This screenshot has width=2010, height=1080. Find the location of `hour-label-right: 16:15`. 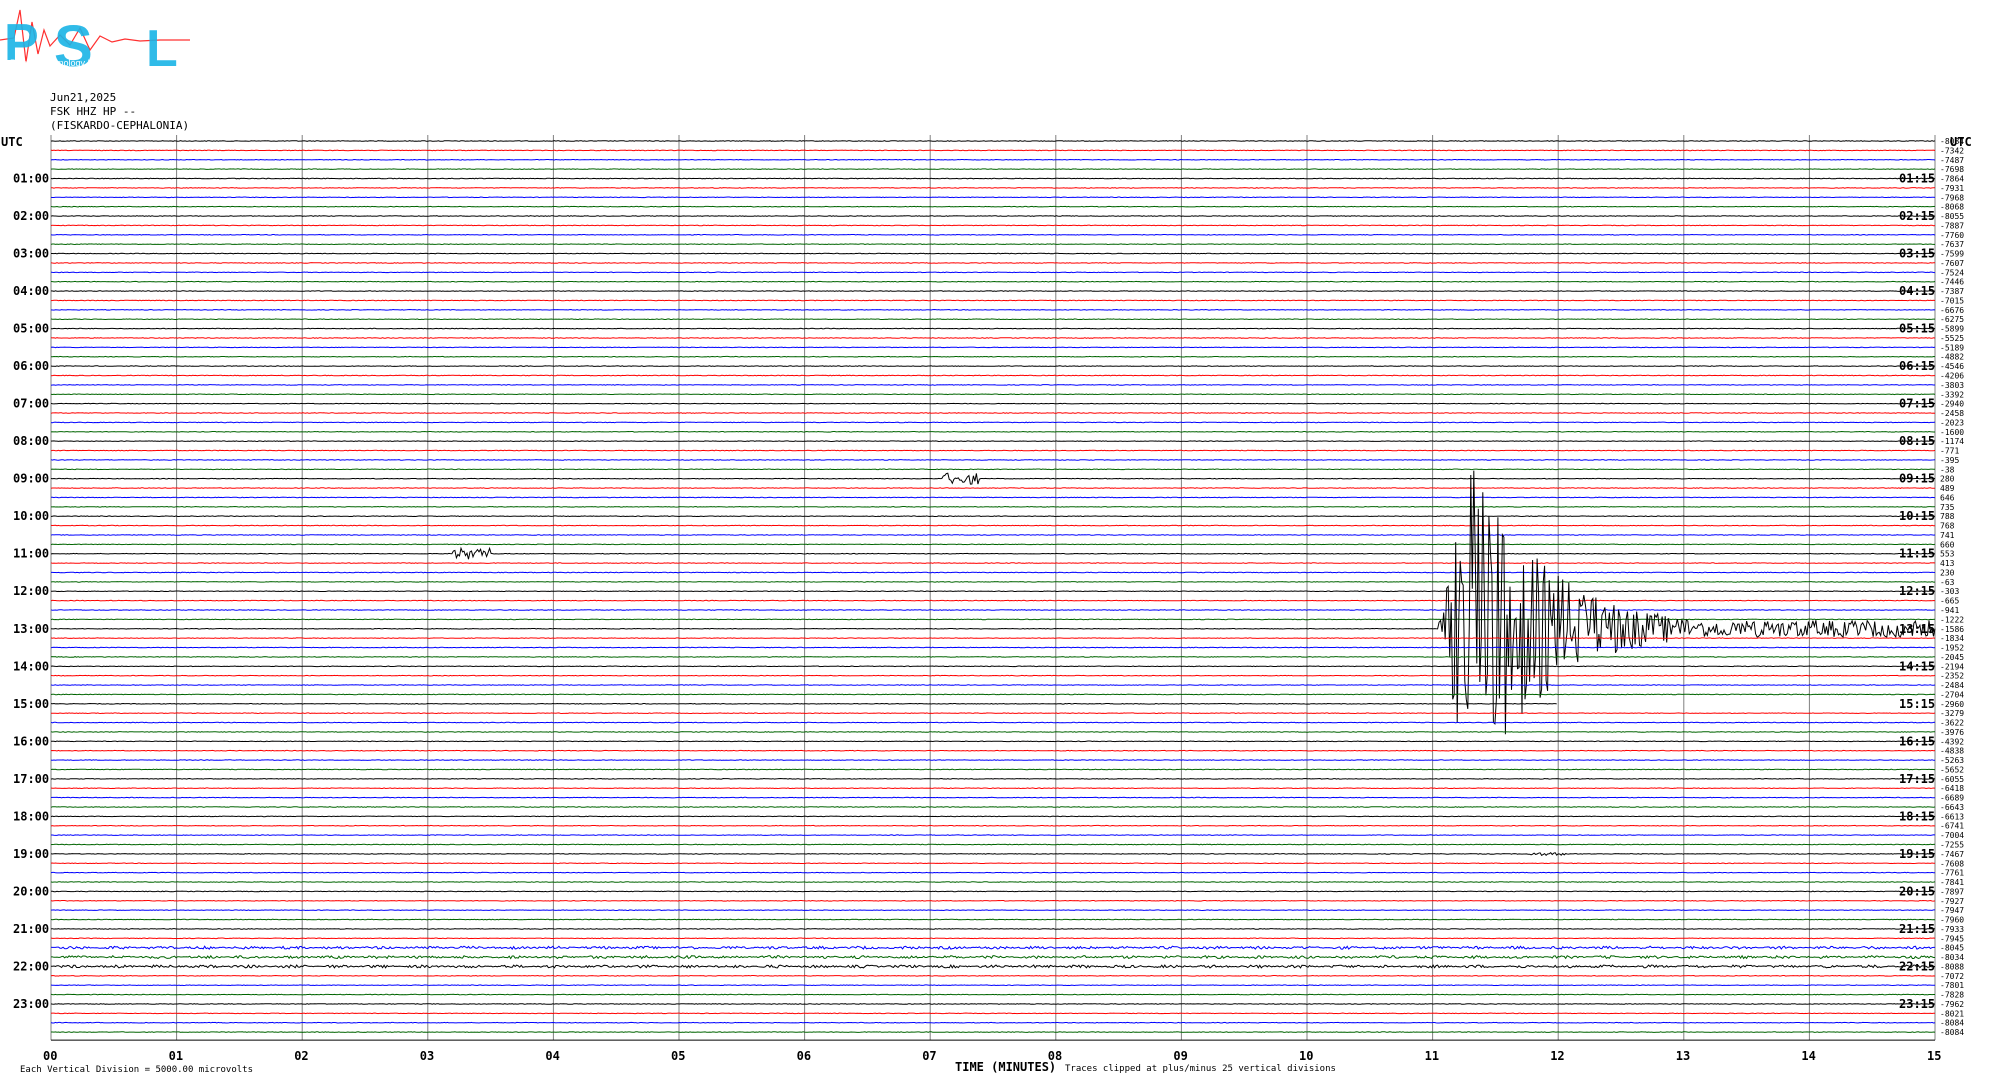

hour-label-right: 16:15 is located at coordinates (1917, 741).